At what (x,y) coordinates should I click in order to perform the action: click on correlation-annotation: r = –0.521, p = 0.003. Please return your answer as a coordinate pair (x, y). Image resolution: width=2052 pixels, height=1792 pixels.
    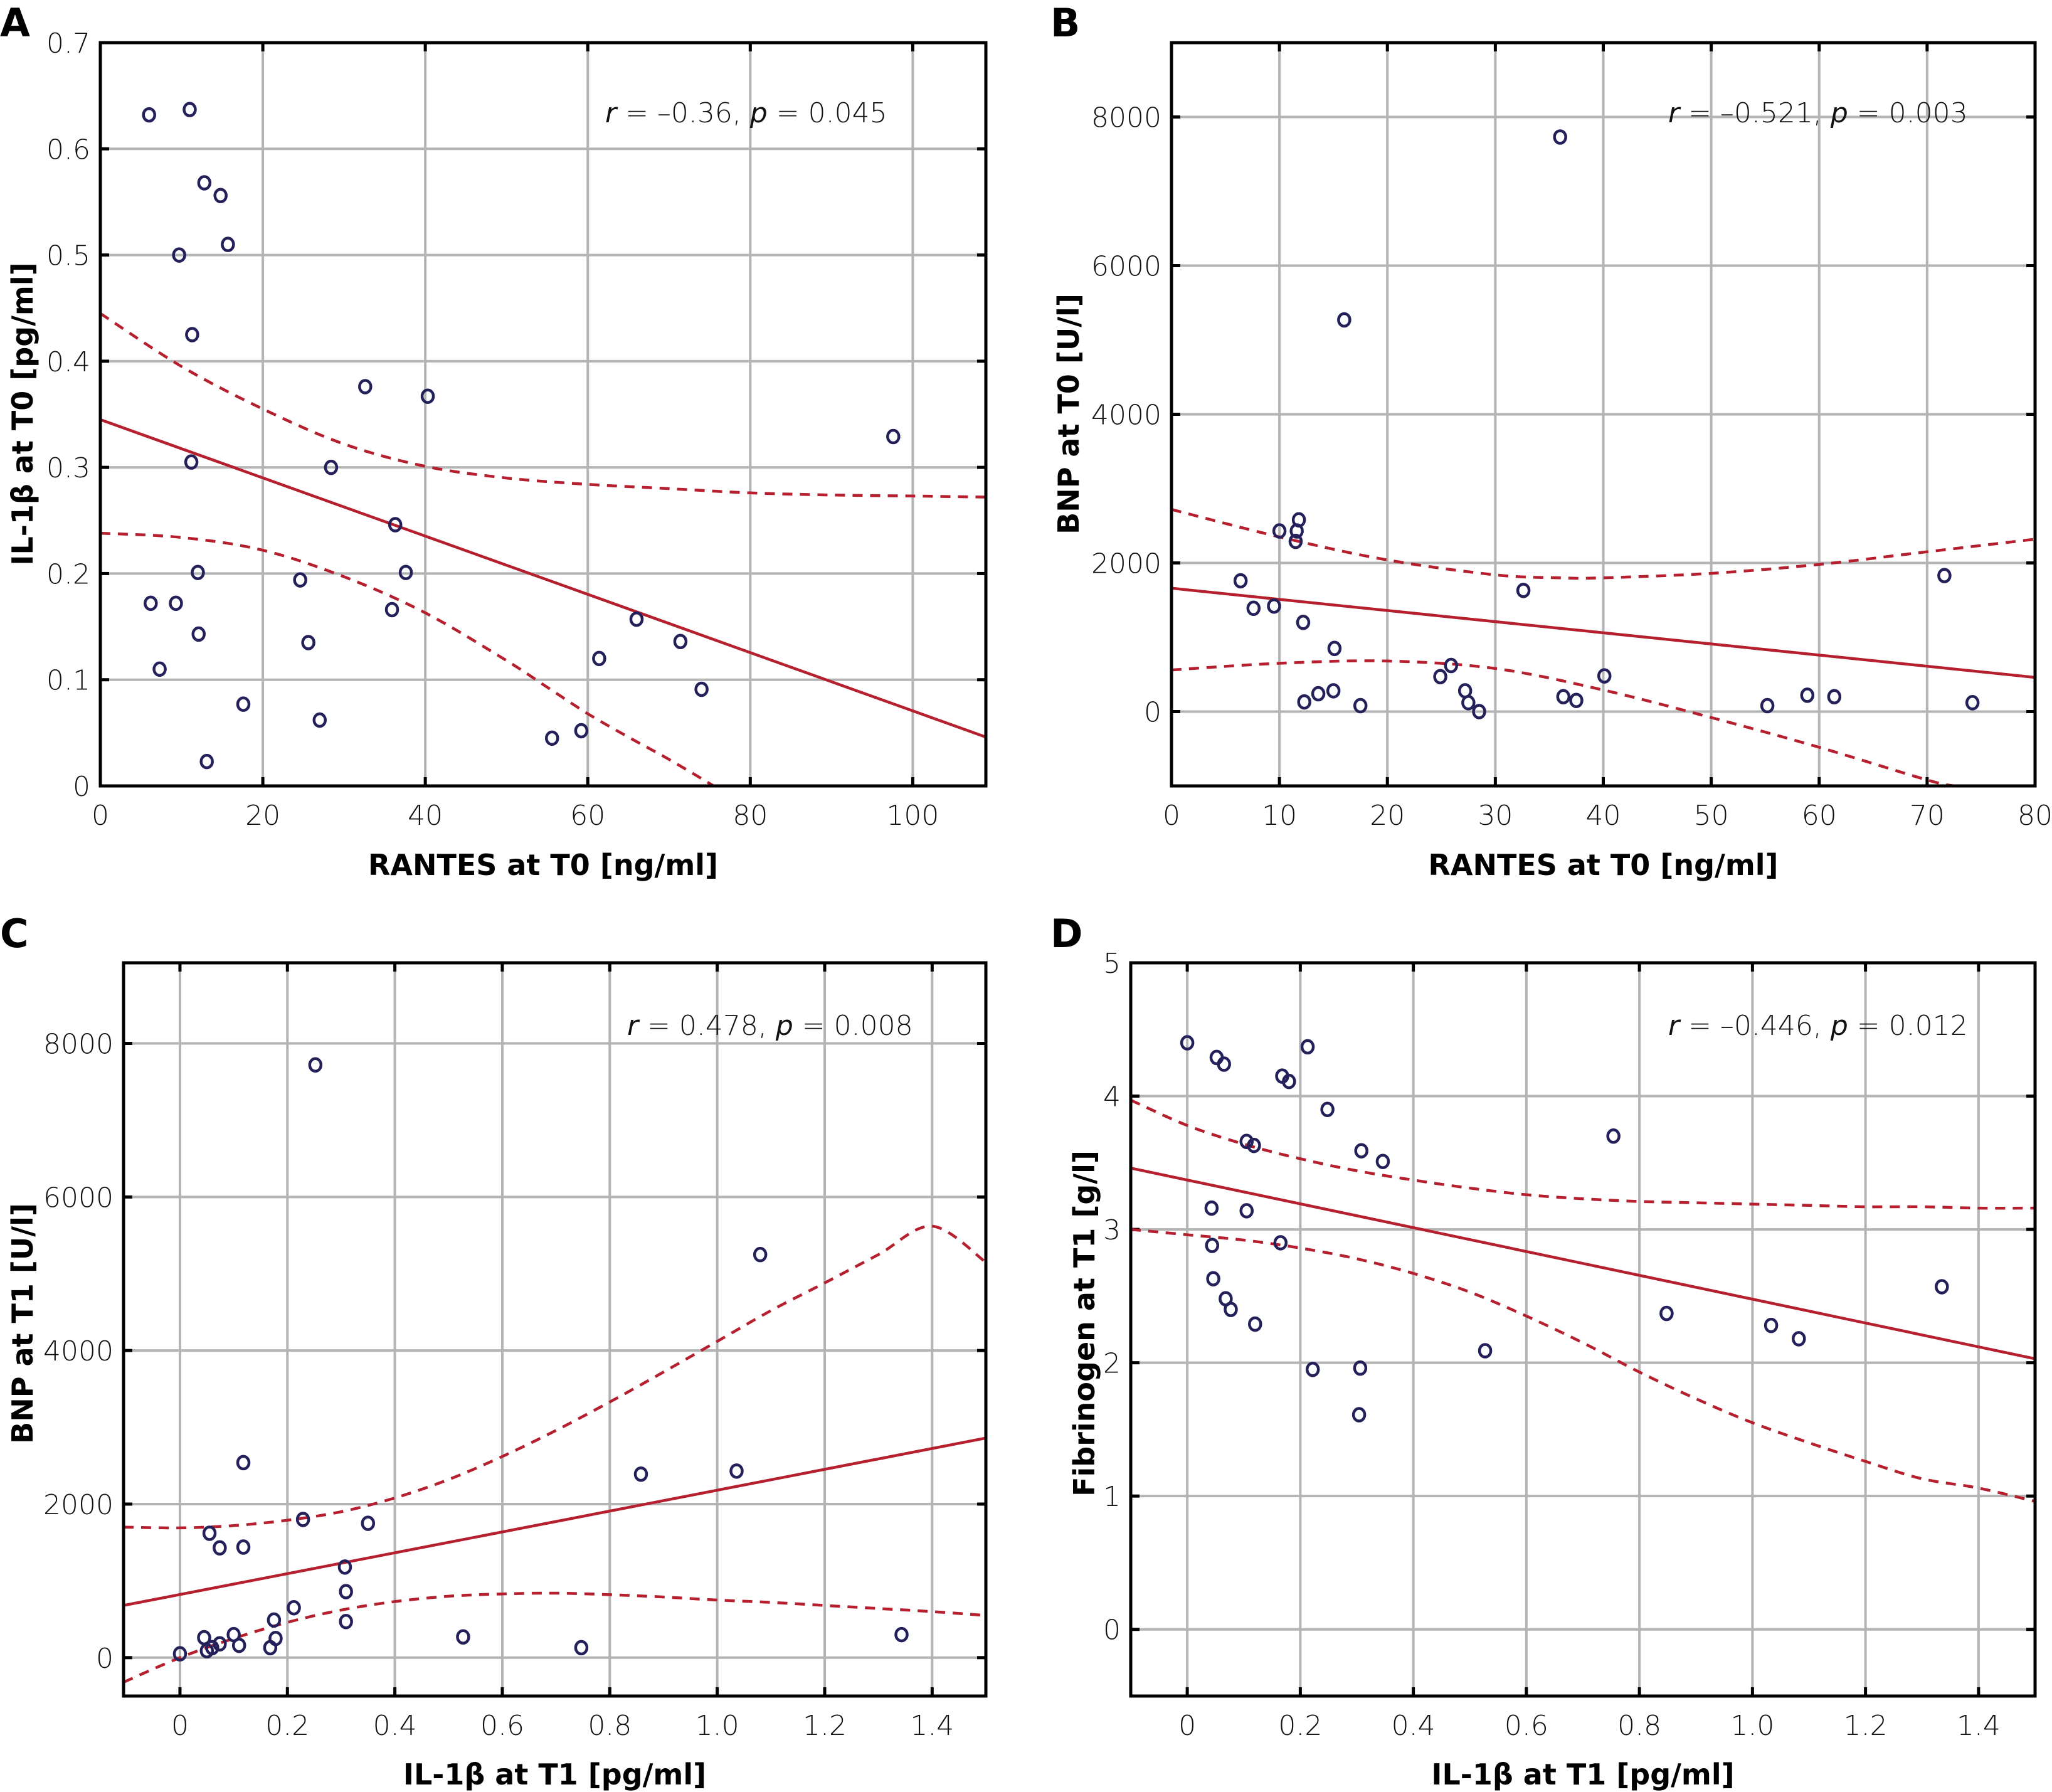
    Looking at the image, I should click on (1818, 113).